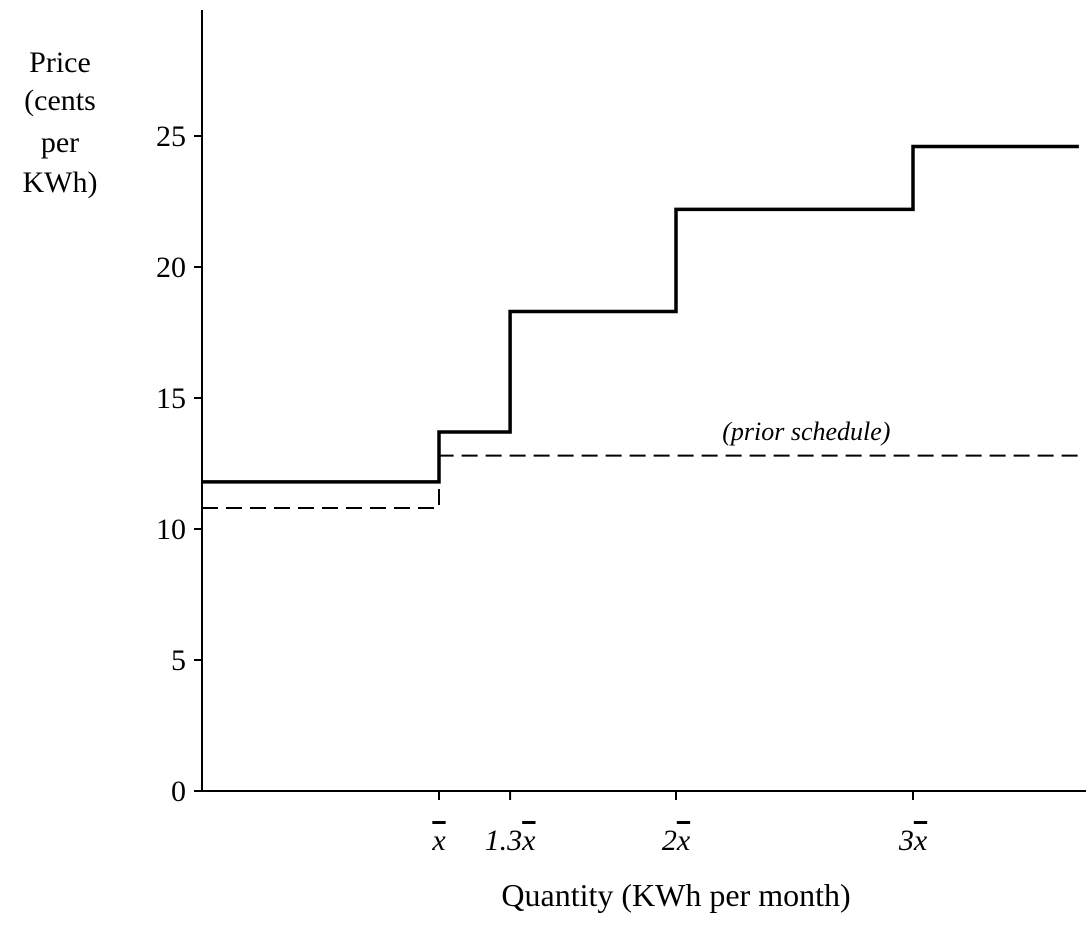 The height and width of the screenshot is (926, 1086). Describe the element at coordinates (171, 136) in the screenshot. I see `y-tick-label: 25` at that location.